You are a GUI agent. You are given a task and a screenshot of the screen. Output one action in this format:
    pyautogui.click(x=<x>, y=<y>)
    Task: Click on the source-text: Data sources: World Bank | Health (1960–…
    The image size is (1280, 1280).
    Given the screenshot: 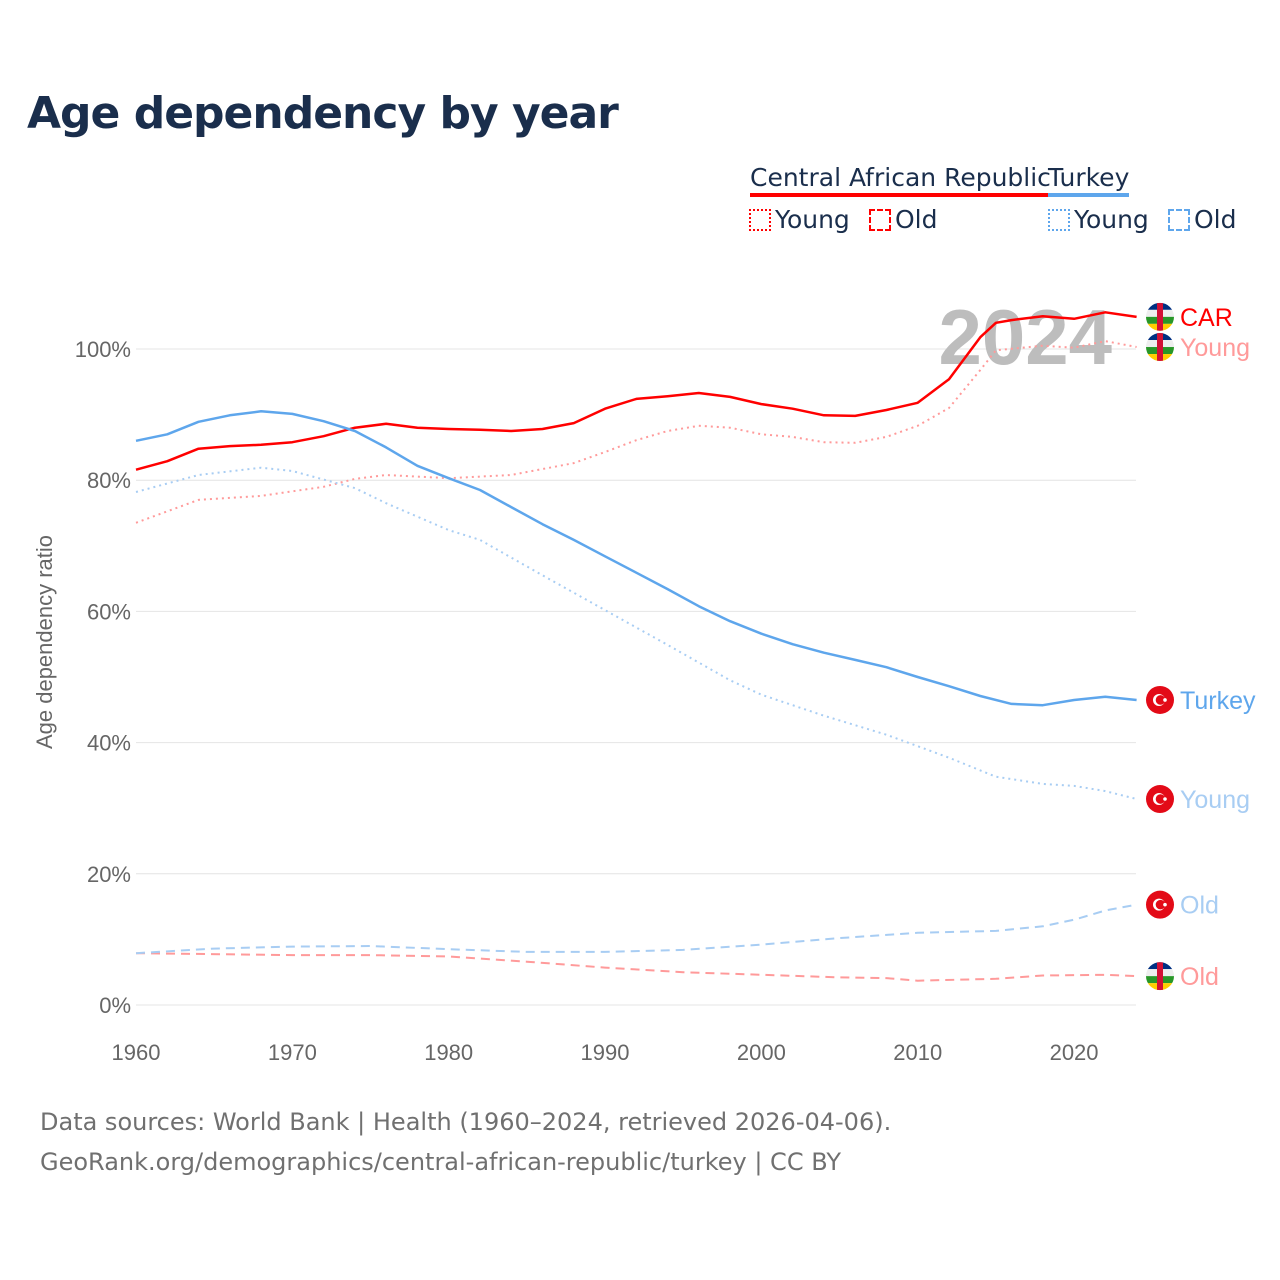 What is the action you would take?
    pyautogui.click(x=466, y=1122)
    